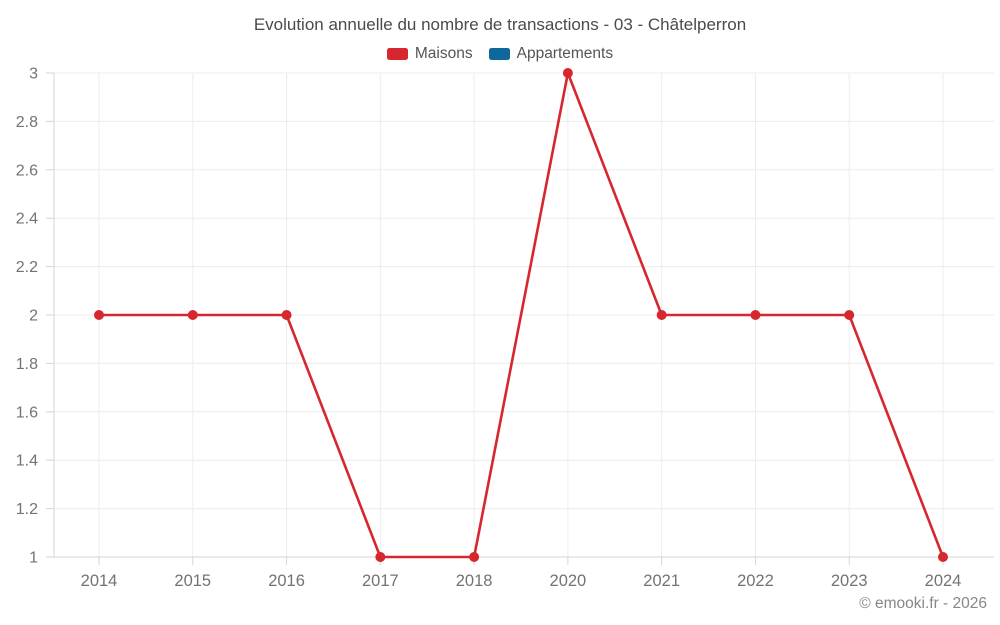 The height and width of the screenshot is (625, 1000). What do you see at coordinates (943, 581) in the screenshot?
I see `svg-text: 2024` at bounding box center [943, 581].